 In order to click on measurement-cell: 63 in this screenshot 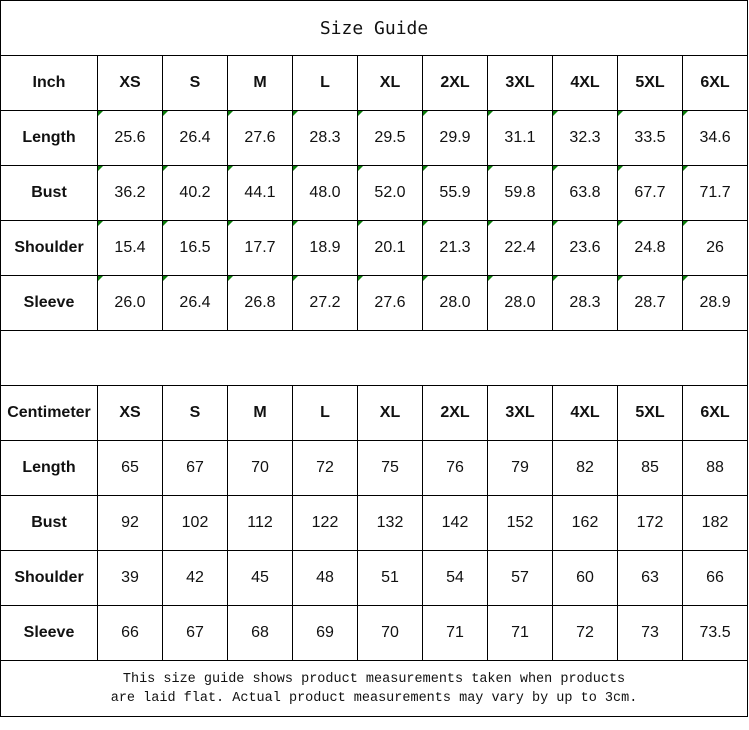, I will do `click(650, 578)`.